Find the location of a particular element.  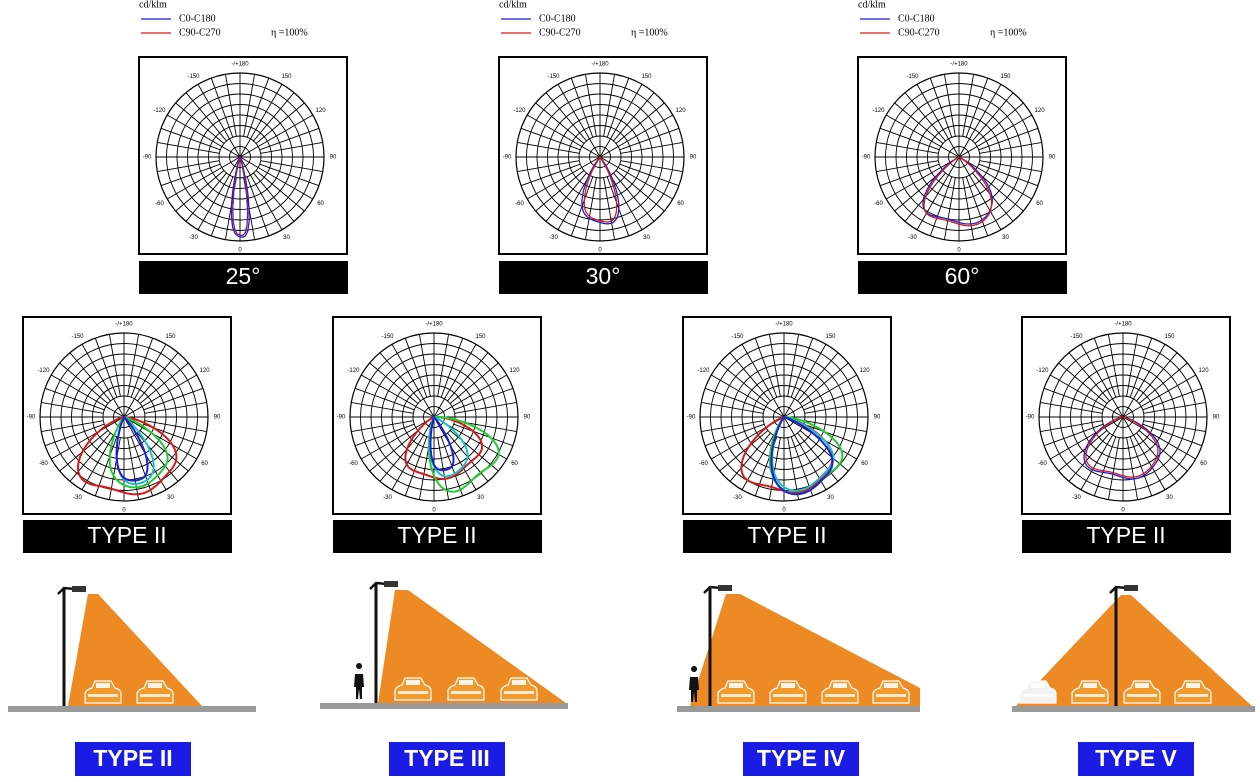

legend-efficiency: η =100% is located at coordinates (1008, 32).